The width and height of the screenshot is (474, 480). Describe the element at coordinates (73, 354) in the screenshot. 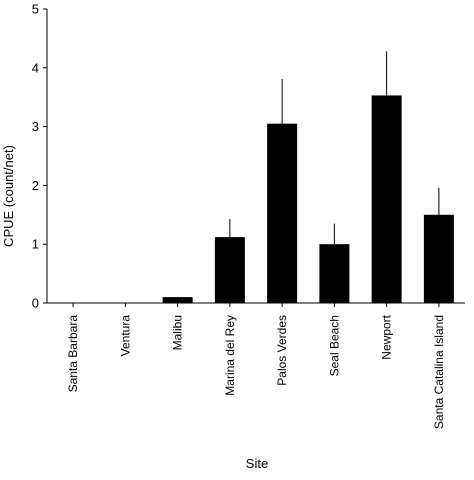

I see `x-tick-label: Santa Barbara` at that location.